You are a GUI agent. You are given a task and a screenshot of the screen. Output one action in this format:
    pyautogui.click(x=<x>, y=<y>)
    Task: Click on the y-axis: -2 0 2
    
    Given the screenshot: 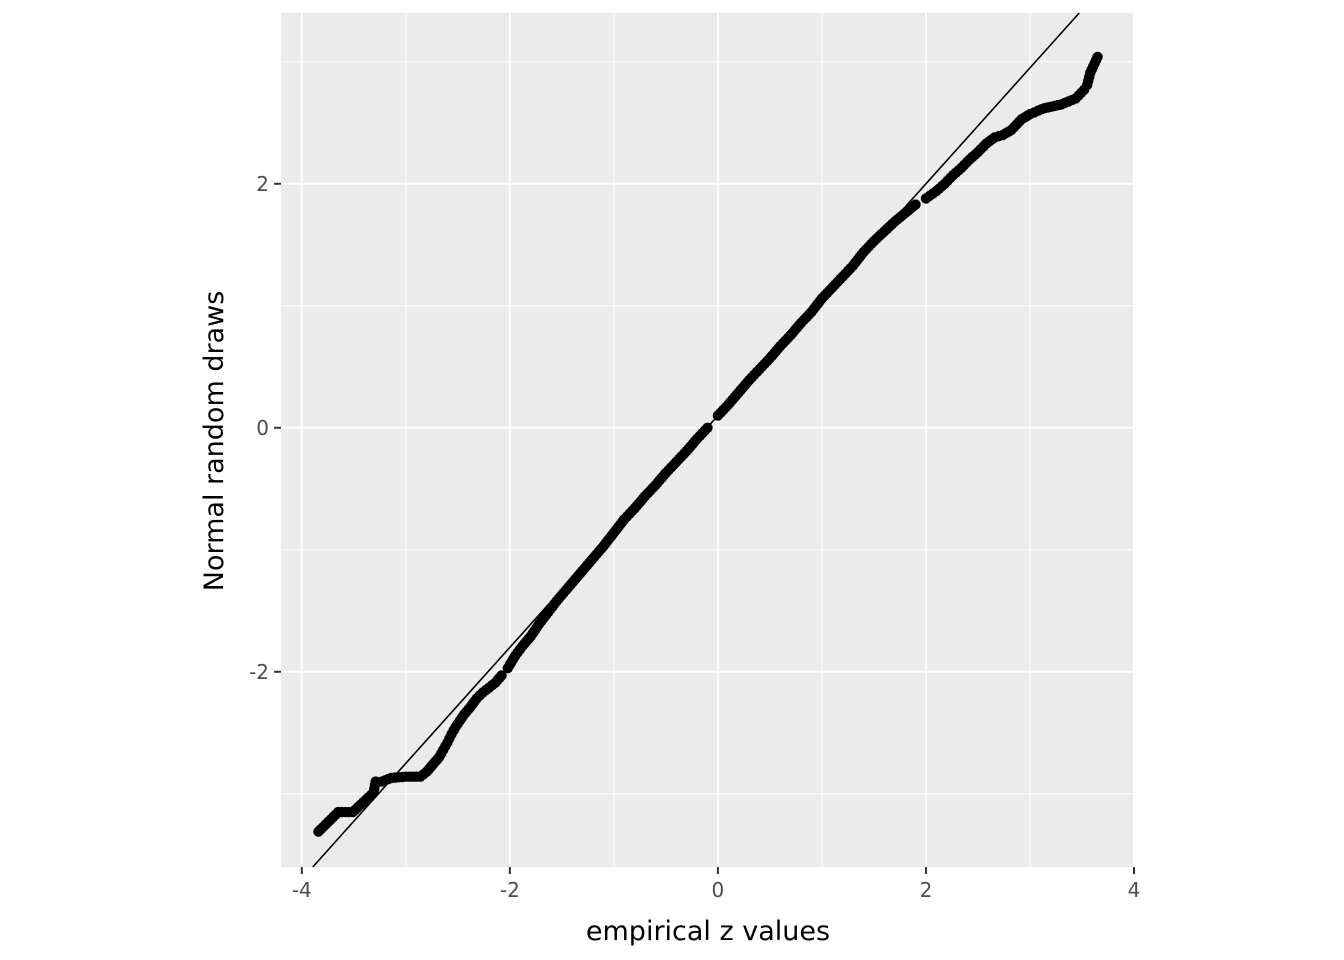 What is the action you would take?
    pyautogui.click(x=265, y=428)
    